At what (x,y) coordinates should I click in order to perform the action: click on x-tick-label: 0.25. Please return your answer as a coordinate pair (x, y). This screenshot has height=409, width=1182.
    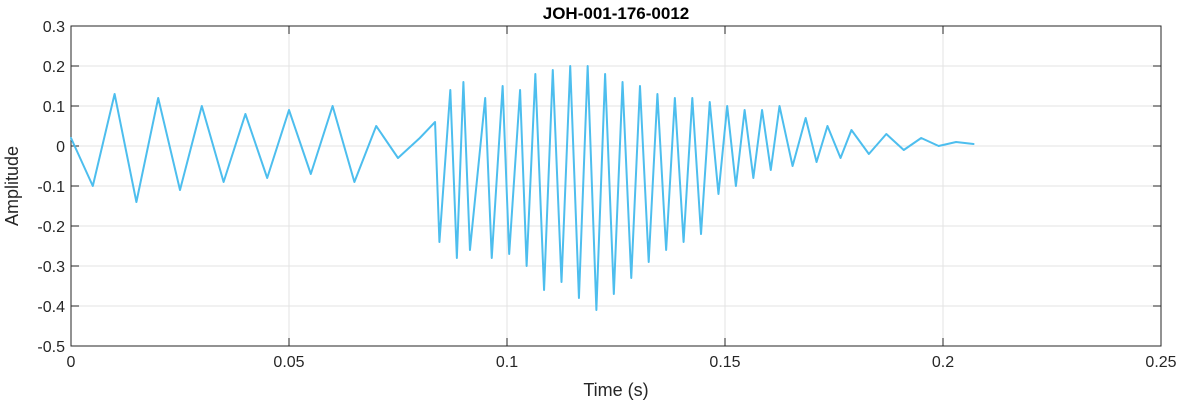
    Looking at the image, I should click on (1160, 362).